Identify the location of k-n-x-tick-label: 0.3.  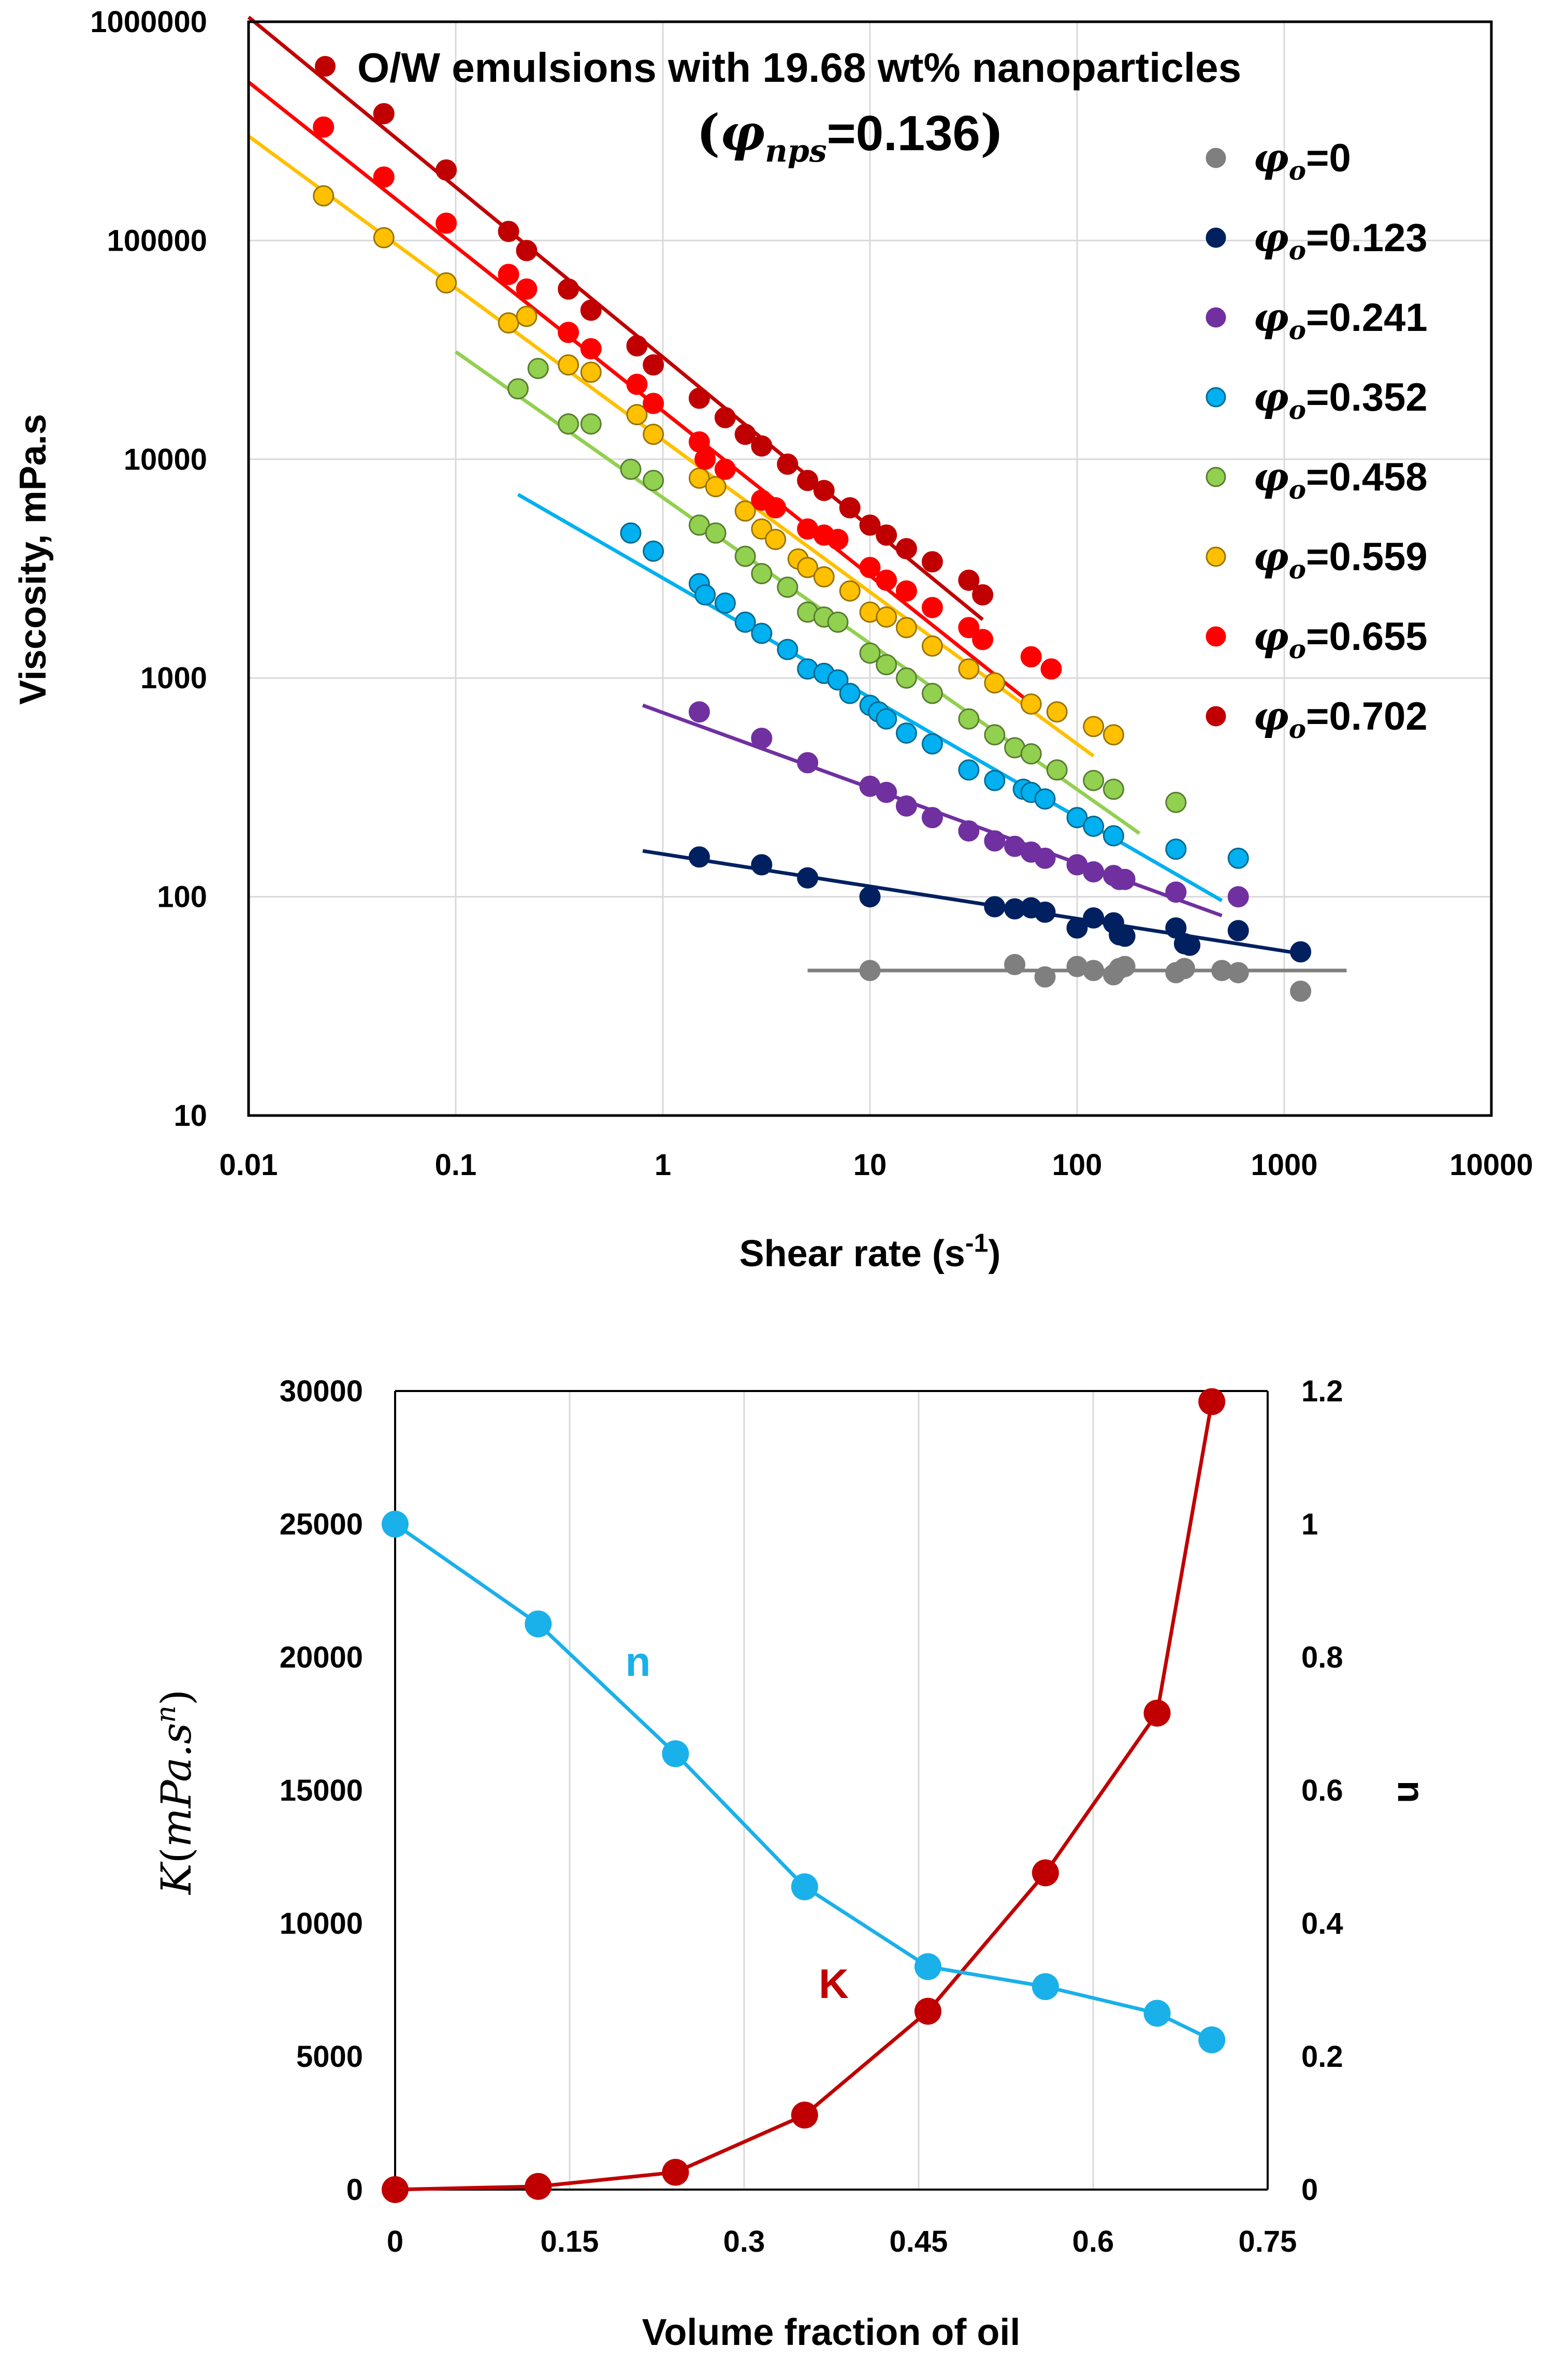
(744, 2241).